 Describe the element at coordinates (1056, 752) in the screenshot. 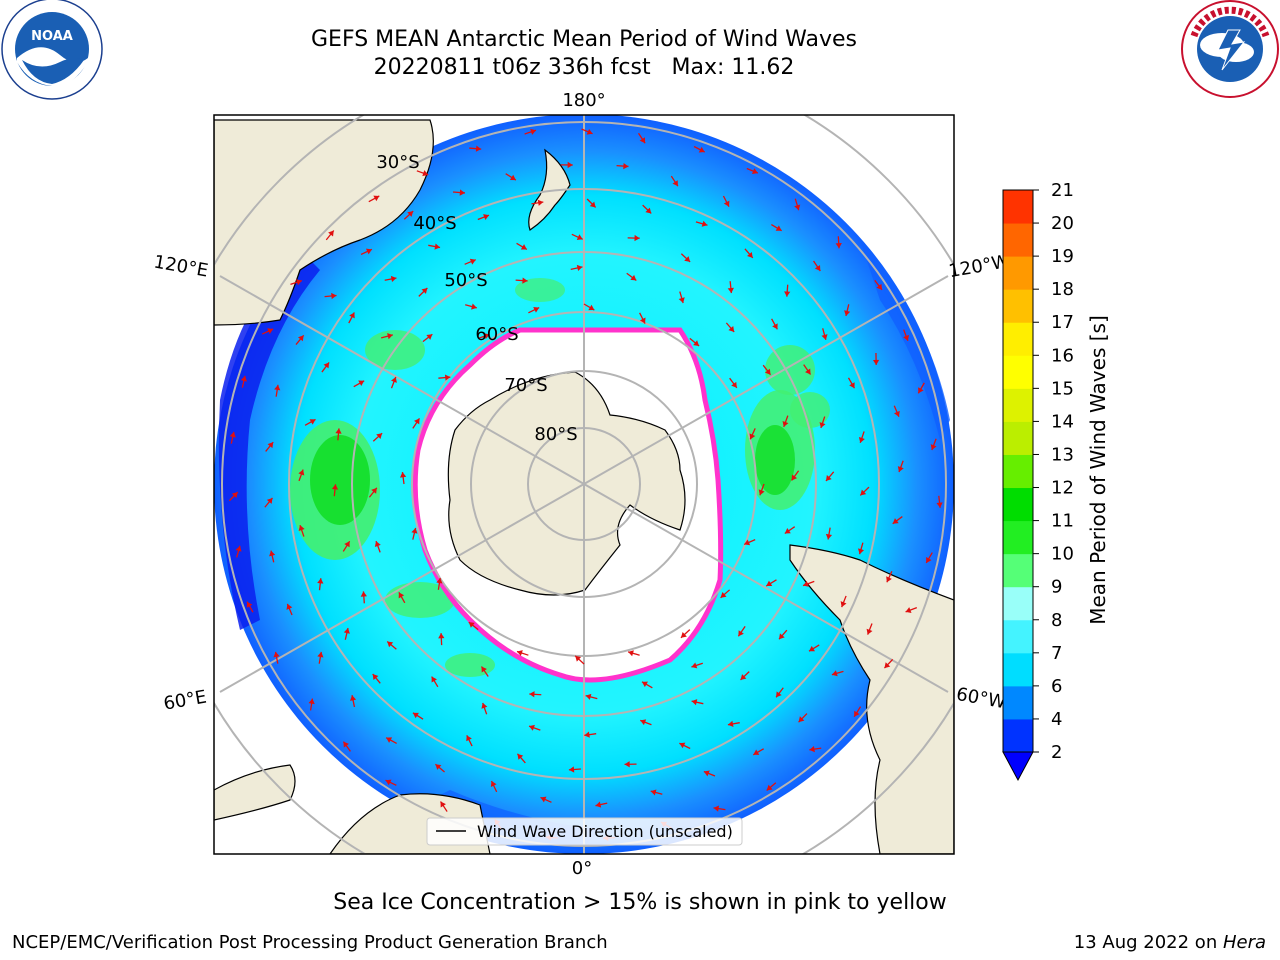

I see `colorbar-tick-label: 2` at that location.